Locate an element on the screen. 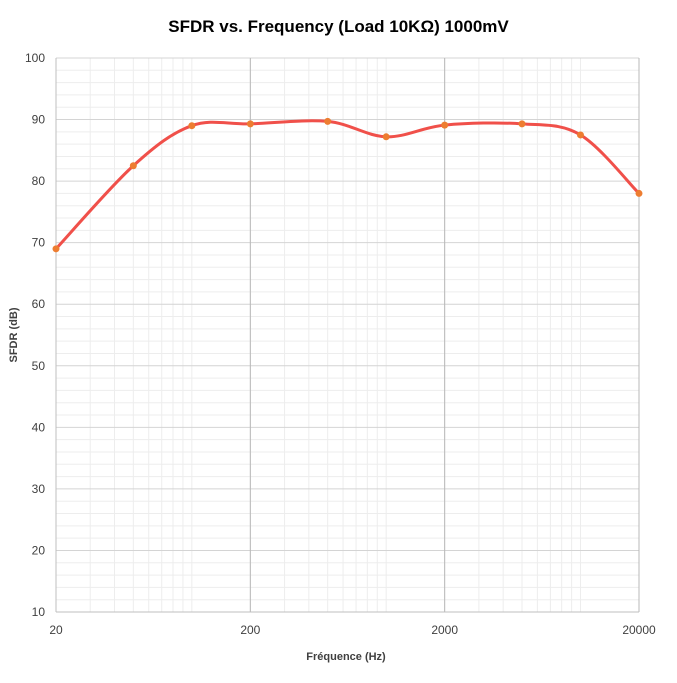 The height and width of the screenshot is (683, 677). y-tick-label: 40 is located at coordinates (39, 427).